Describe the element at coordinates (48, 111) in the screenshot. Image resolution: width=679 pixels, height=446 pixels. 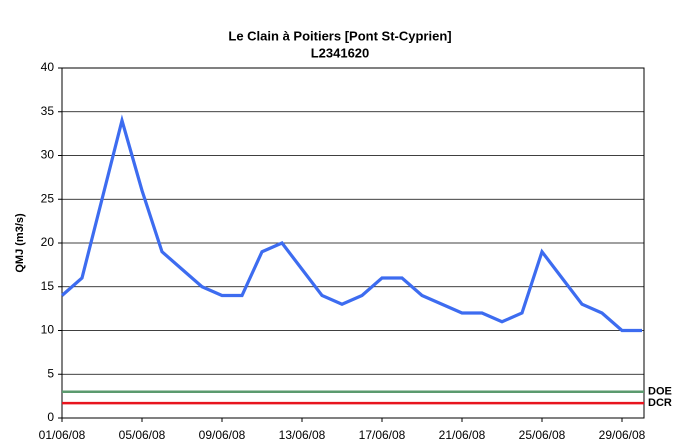
I see `y-tick-label: 35` at that location.